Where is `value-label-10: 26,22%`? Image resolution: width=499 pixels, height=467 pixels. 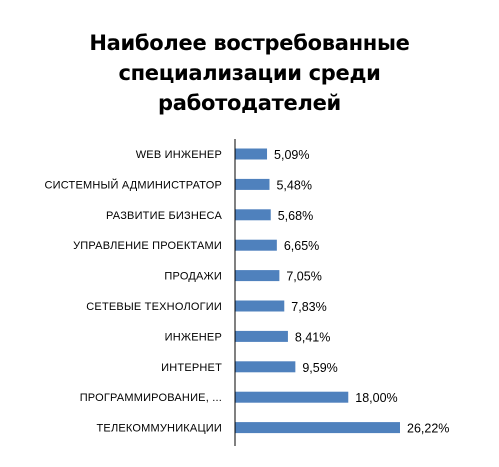
value-label-10: 26,22% is located at coordinates (428, 429).